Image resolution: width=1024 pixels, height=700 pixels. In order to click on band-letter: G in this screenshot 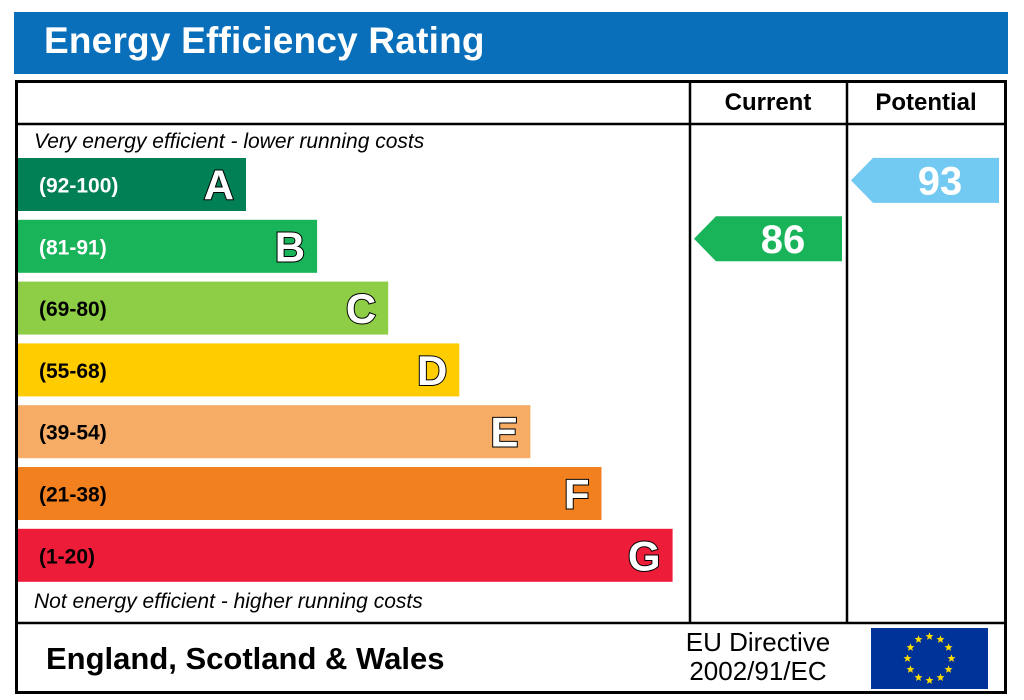, I will do `click(644, 555)`.